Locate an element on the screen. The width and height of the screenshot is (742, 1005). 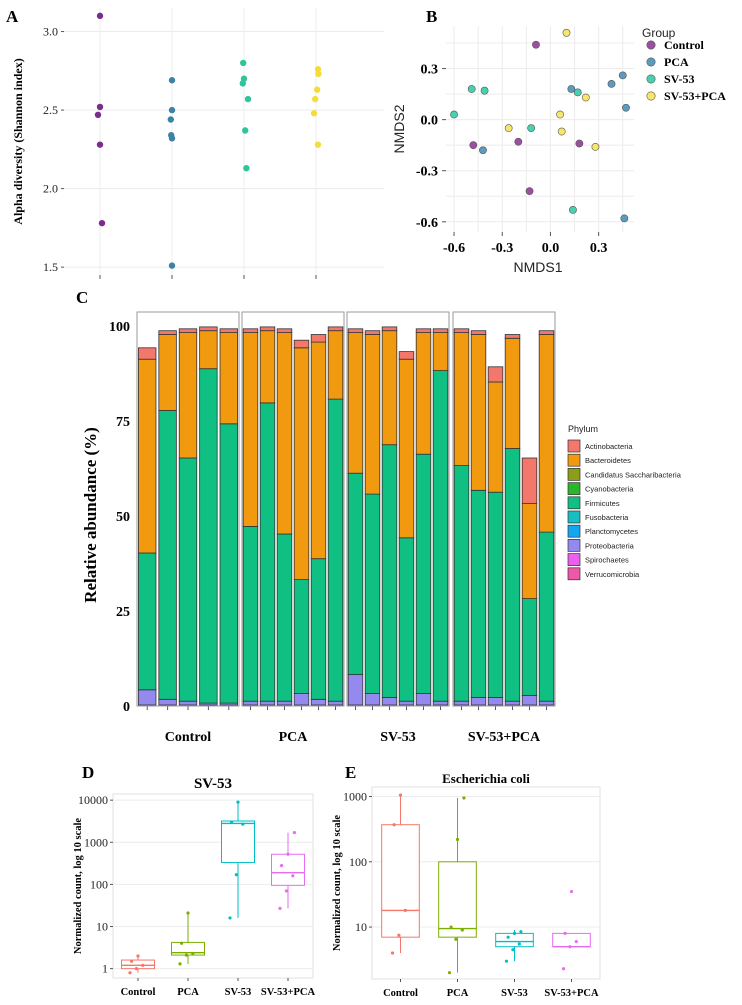
facet-label-pca: PCA is located at coordinates (294, 737).